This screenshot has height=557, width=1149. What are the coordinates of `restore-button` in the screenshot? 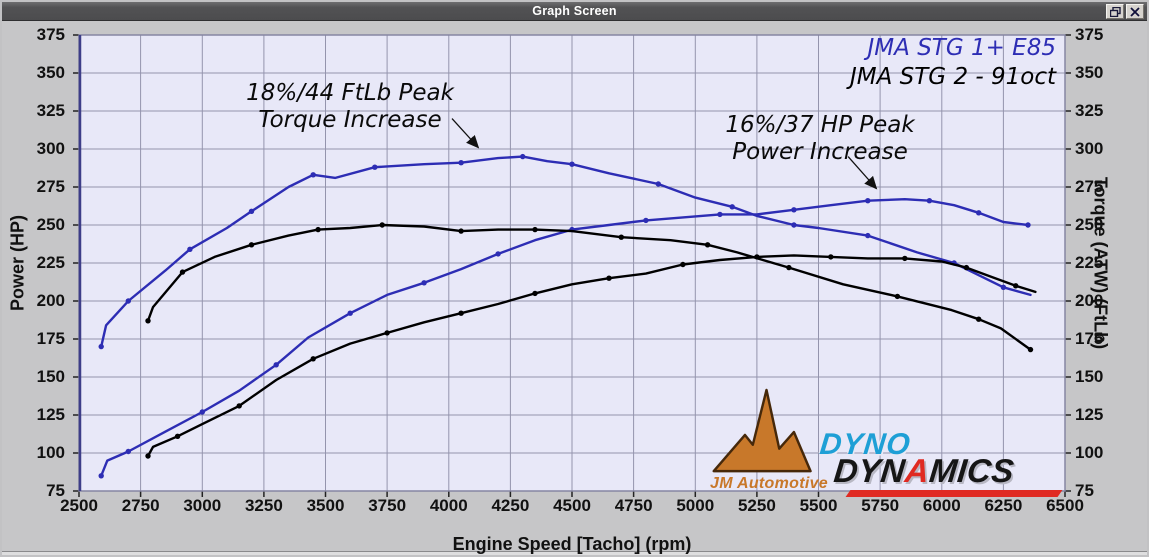 It's located at (1115, 11).